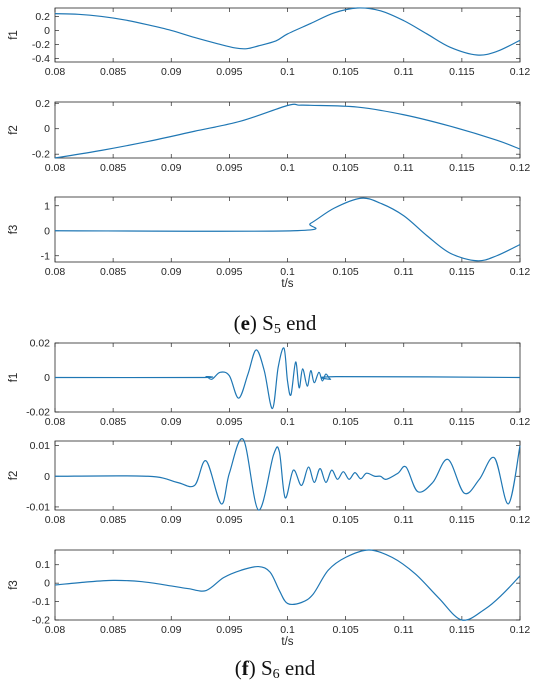 This screenshot has width=550, height=690. What do you see at coordinates (40, 446) in the screenshot?
I see `y-tick-label: 0.01` at bounding box center [40, 446].